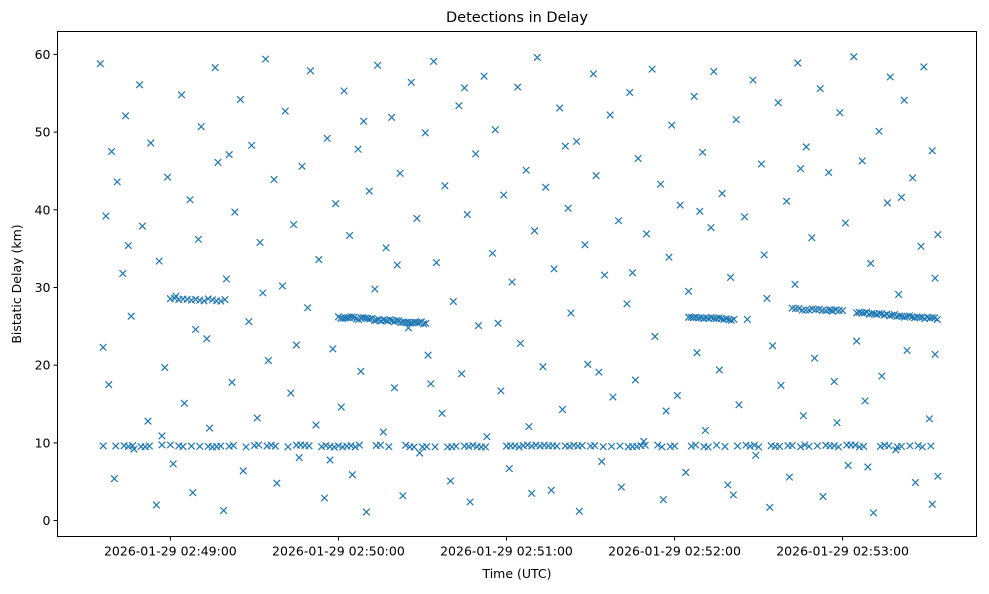  What do you see at coordinates (16, 283) in the screenshot?
I see `y-axis-label: Bistatic Delay (km)` at bounding box center [16, 283].